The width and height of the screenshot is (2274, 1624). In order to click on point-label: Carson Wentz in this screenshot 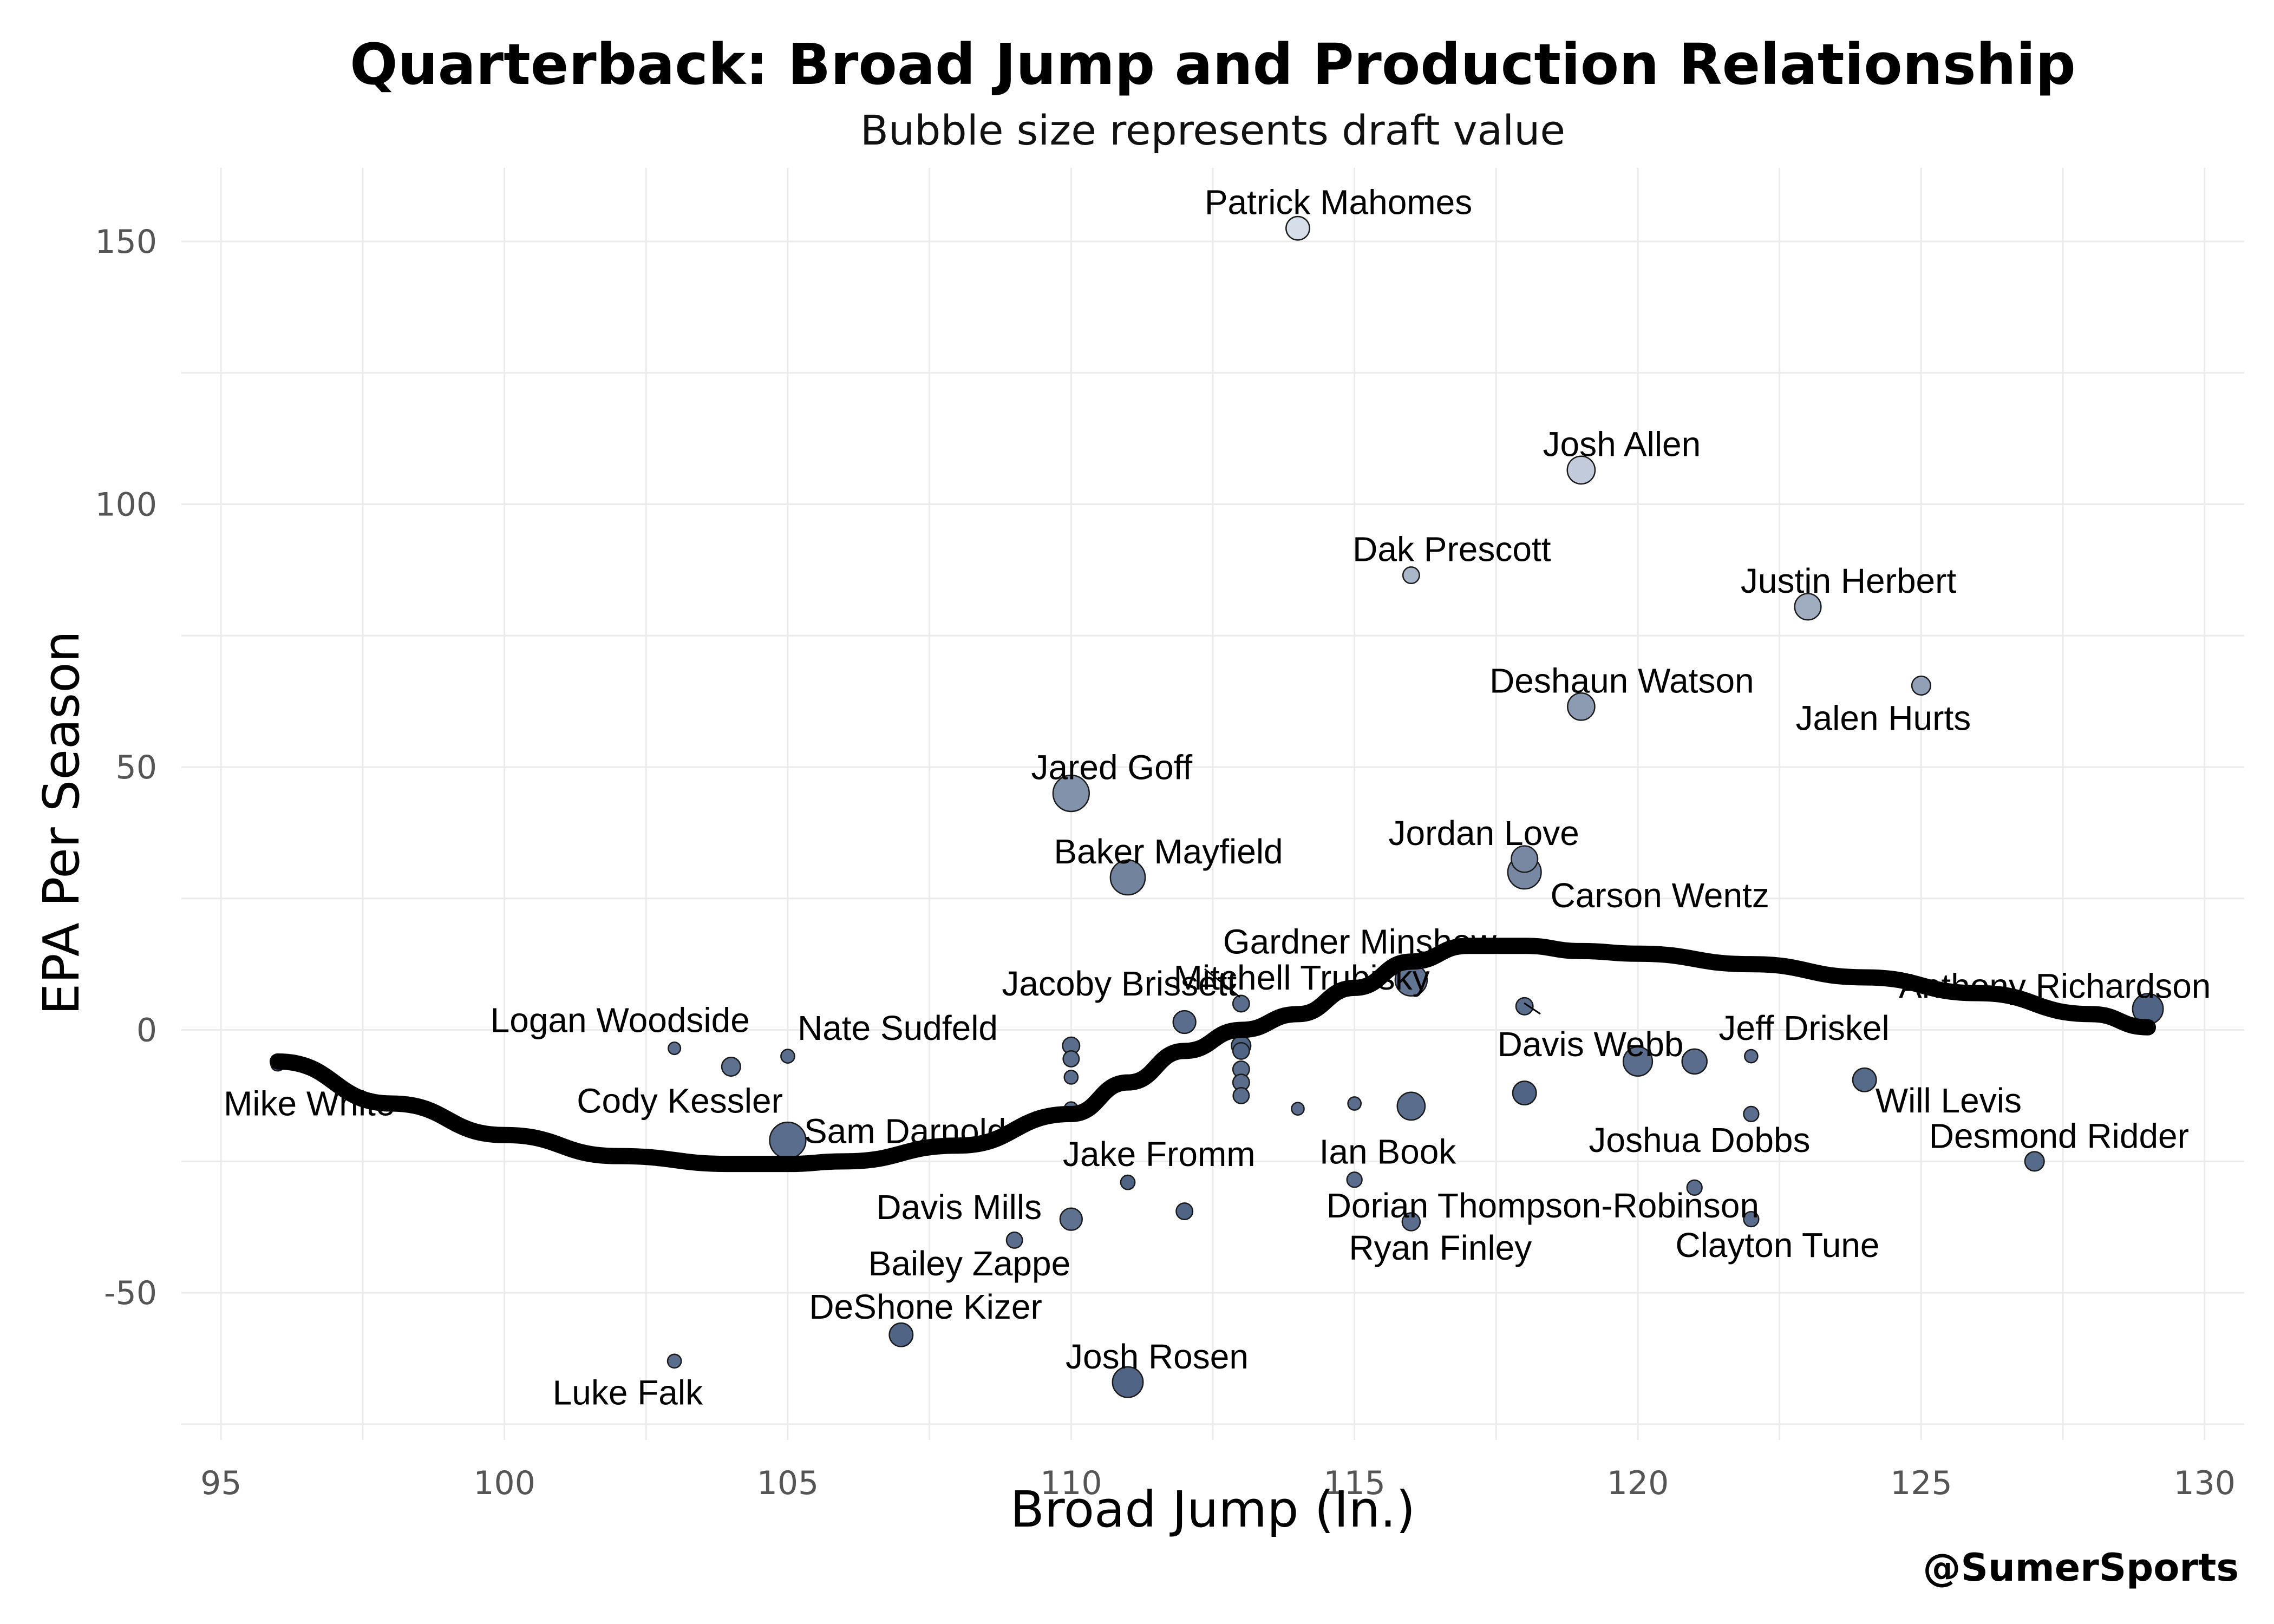, I will do `click(1660, 895)`.